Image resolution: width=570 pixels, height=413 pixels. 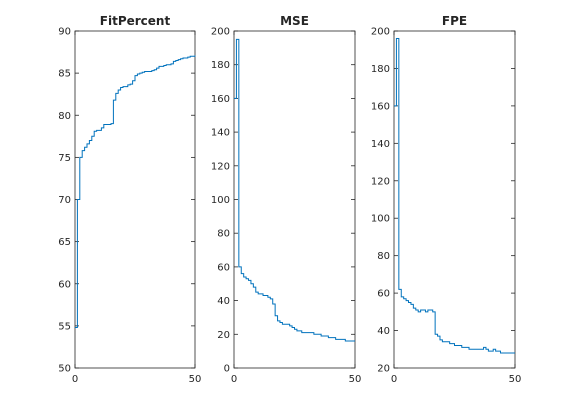 What do you see at coordinates (64, 200) in the screenshot?
I see `y-tick-label: 70` at bounding box center [64, 200].